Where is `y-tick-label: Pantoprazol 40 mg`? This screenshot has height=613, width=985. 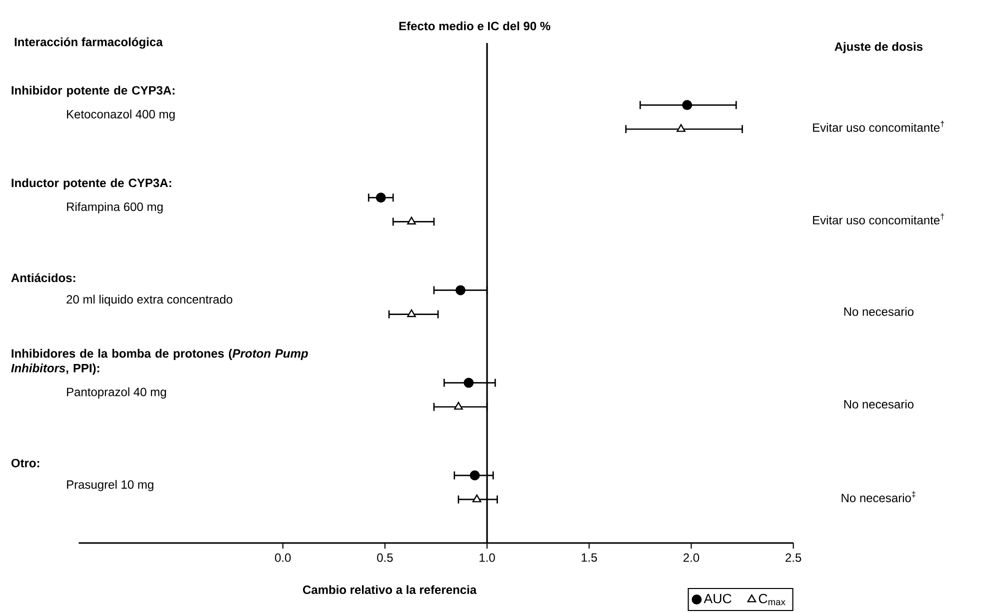 y-tick-label: Pantoprazol 40 mg is located at coordinates (116, 393).